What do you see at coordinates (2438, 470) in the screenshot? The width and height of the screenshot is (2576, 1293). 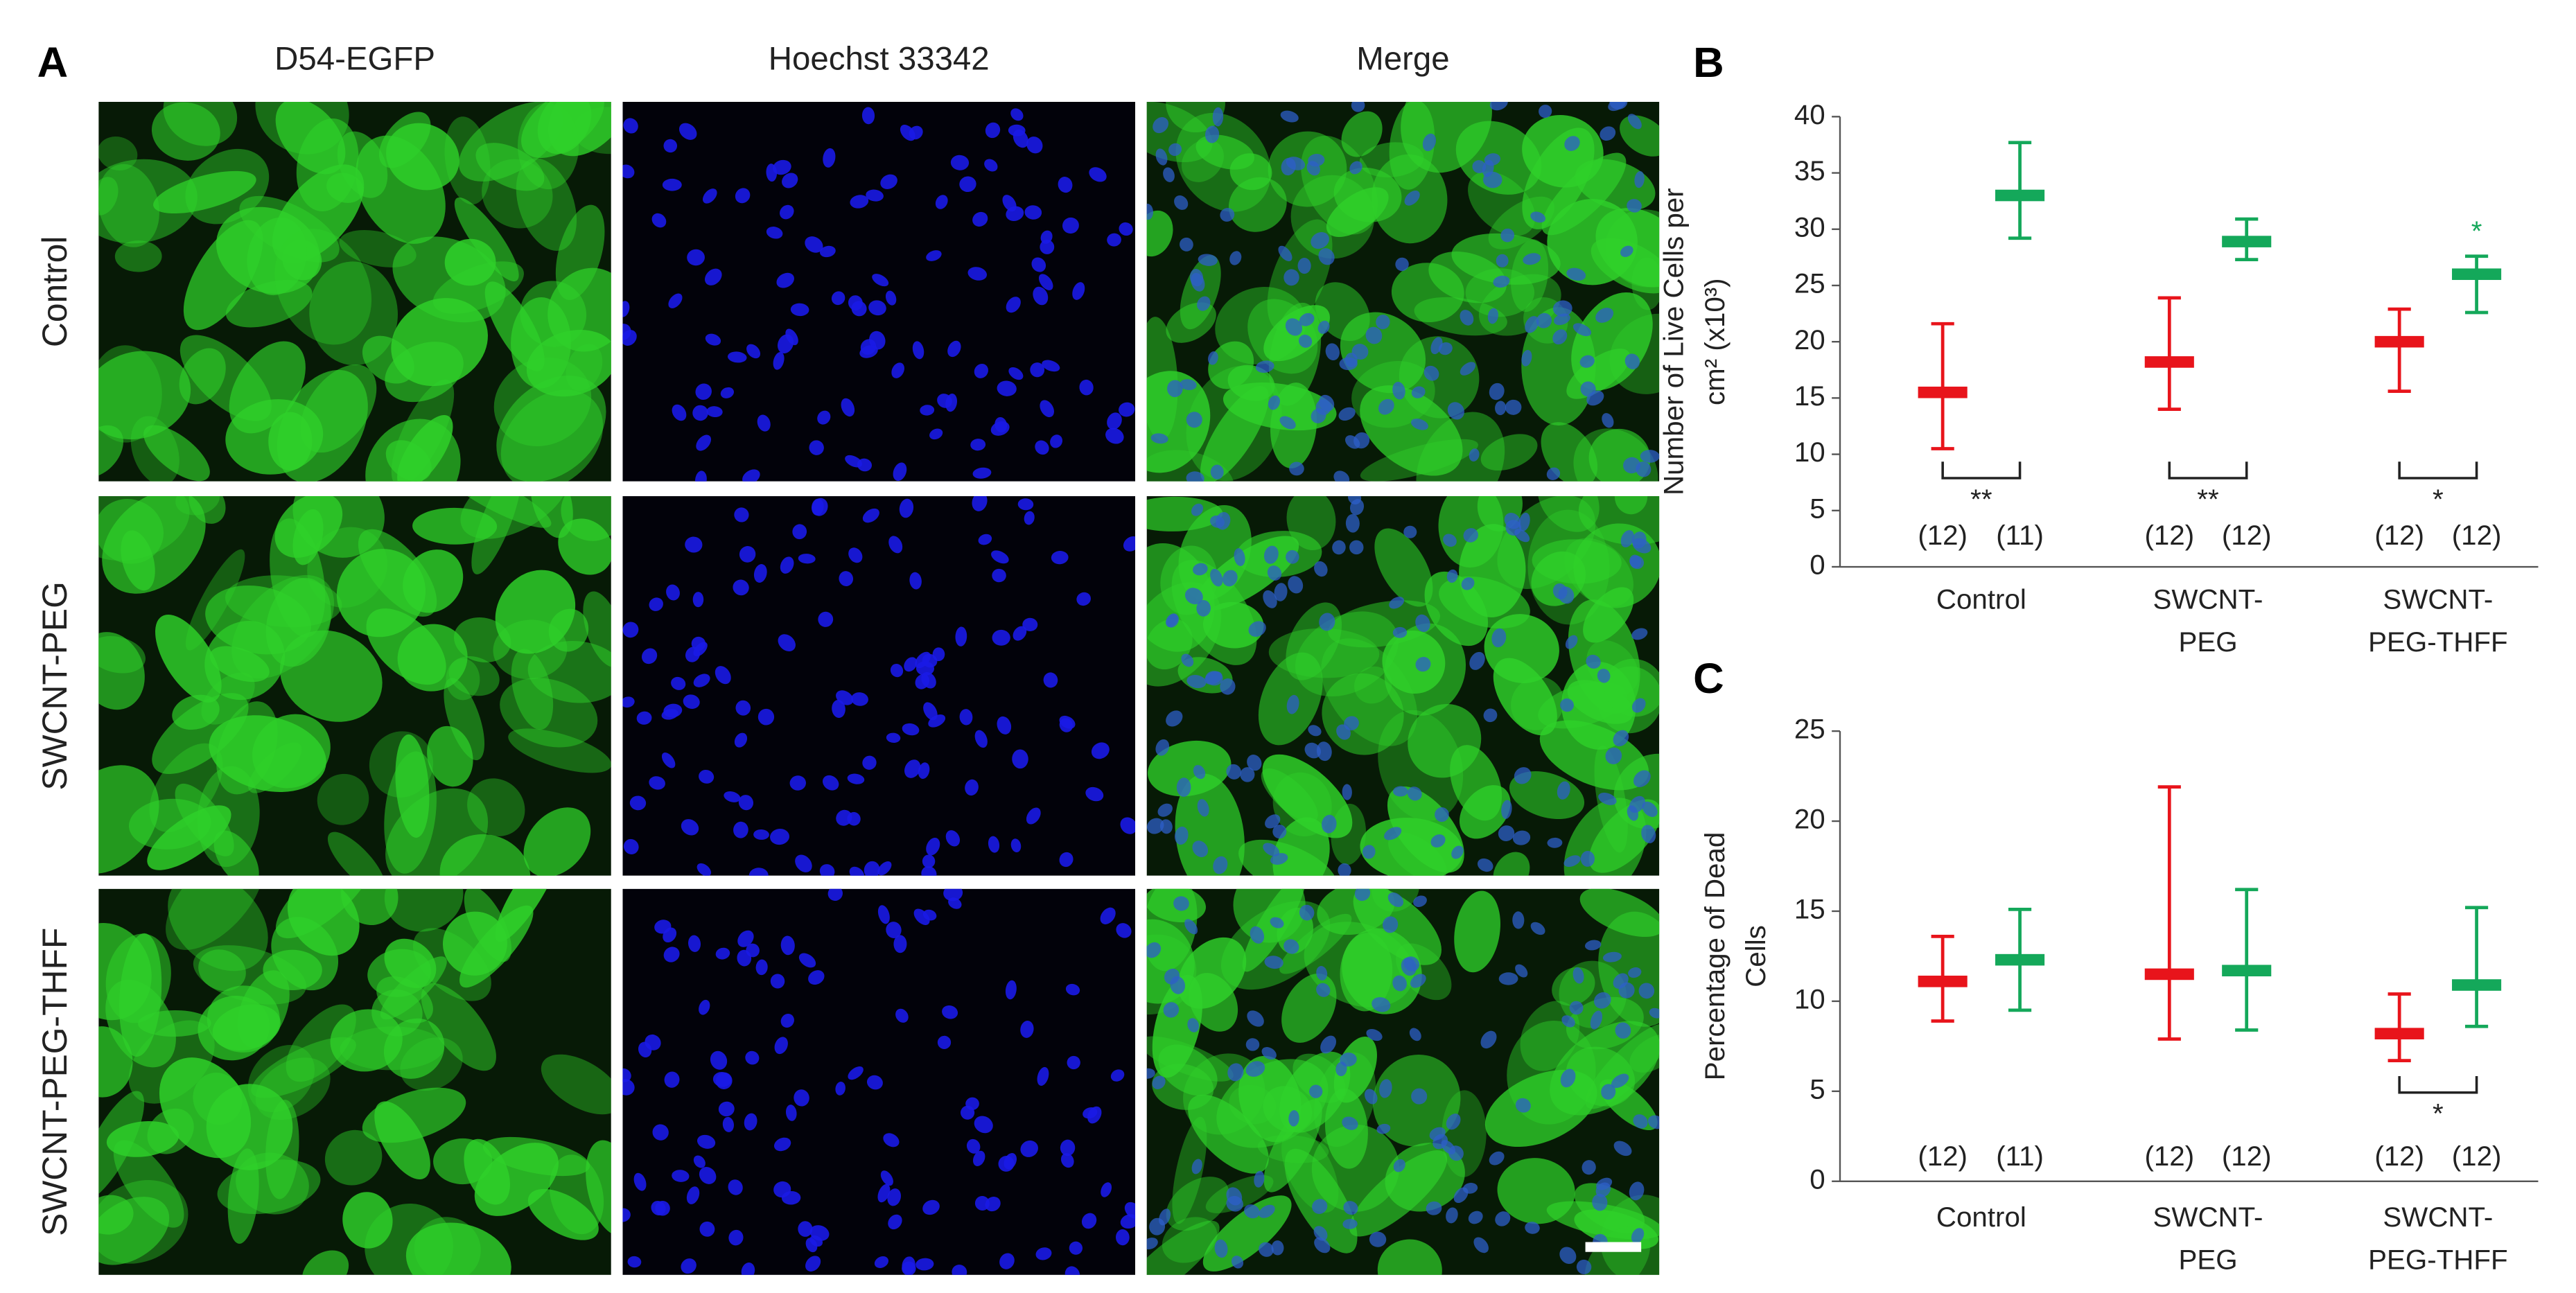 I see `significance-bracket` at bounding box center [2438, 470].